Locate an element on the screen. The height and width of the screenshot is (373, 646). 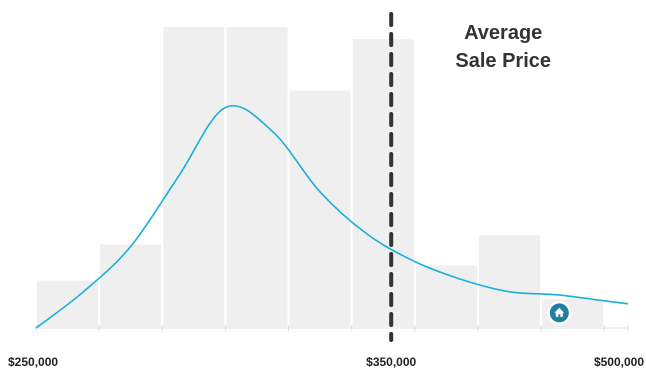
x-tick-label-2: $350,000 is located at coordinates (391, 362).